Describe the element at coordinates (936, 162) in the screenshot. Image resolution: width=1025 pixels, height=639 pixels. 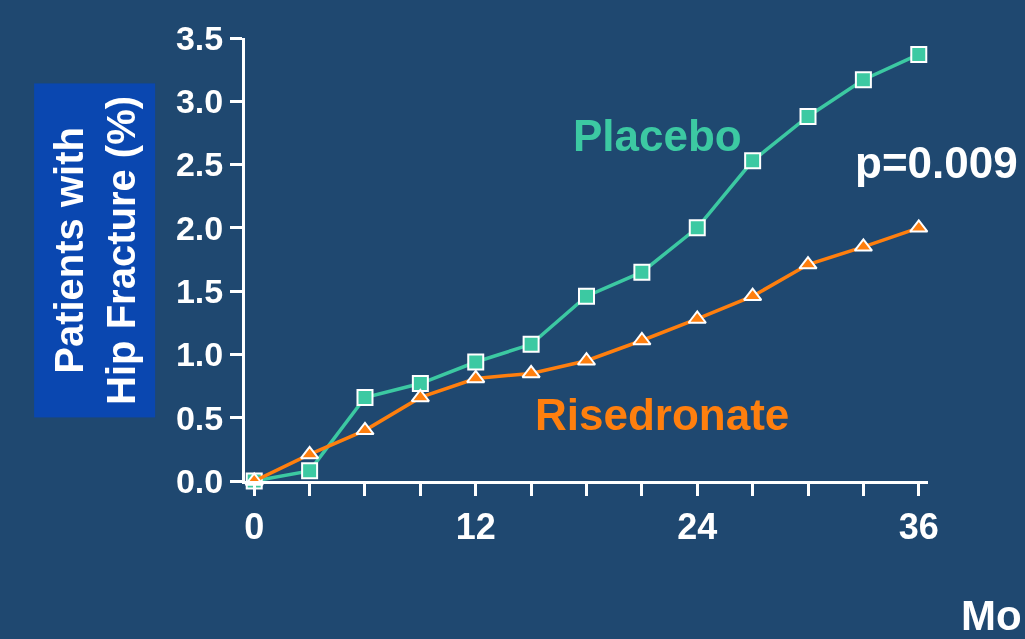
I see `annotation: p=0.009` at that location.